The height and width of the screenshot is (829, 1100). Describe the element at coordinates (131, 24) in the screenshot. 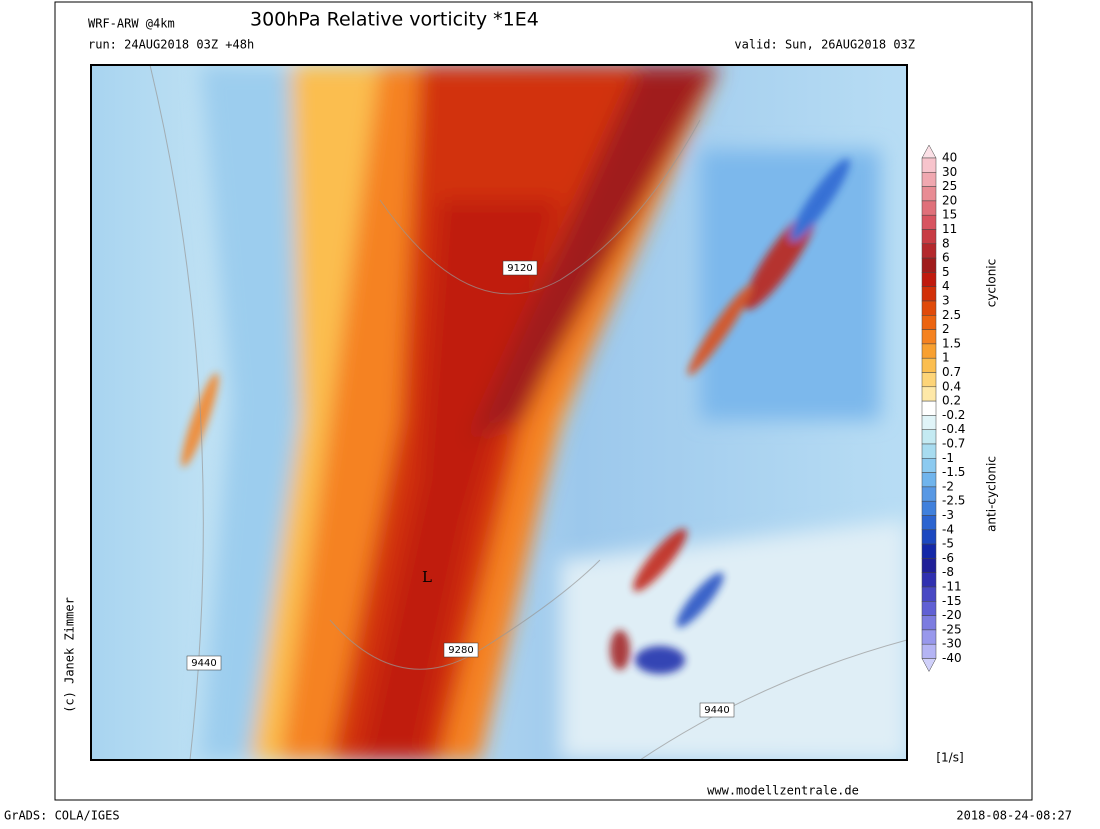

I see `model-name: WRF-ARW @4km` at that location.